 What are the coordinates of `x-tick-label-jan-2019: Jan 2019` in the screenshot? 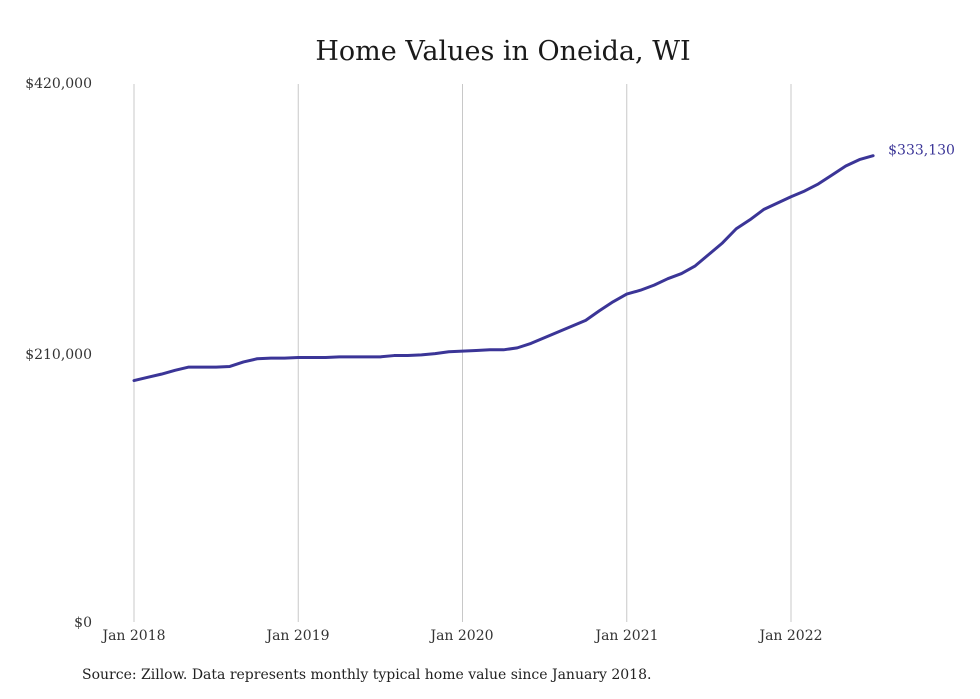 It's located at (296, 636).